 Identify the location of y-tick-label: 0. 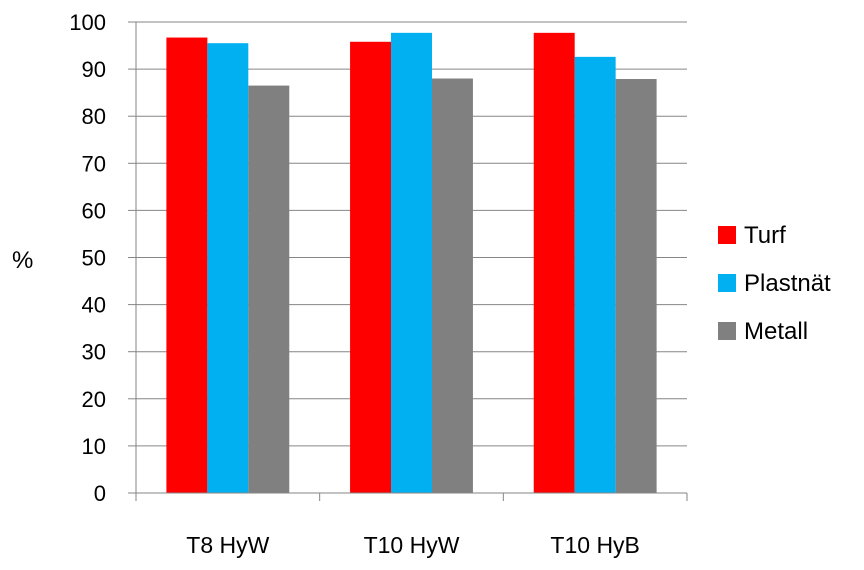
(100, 493).